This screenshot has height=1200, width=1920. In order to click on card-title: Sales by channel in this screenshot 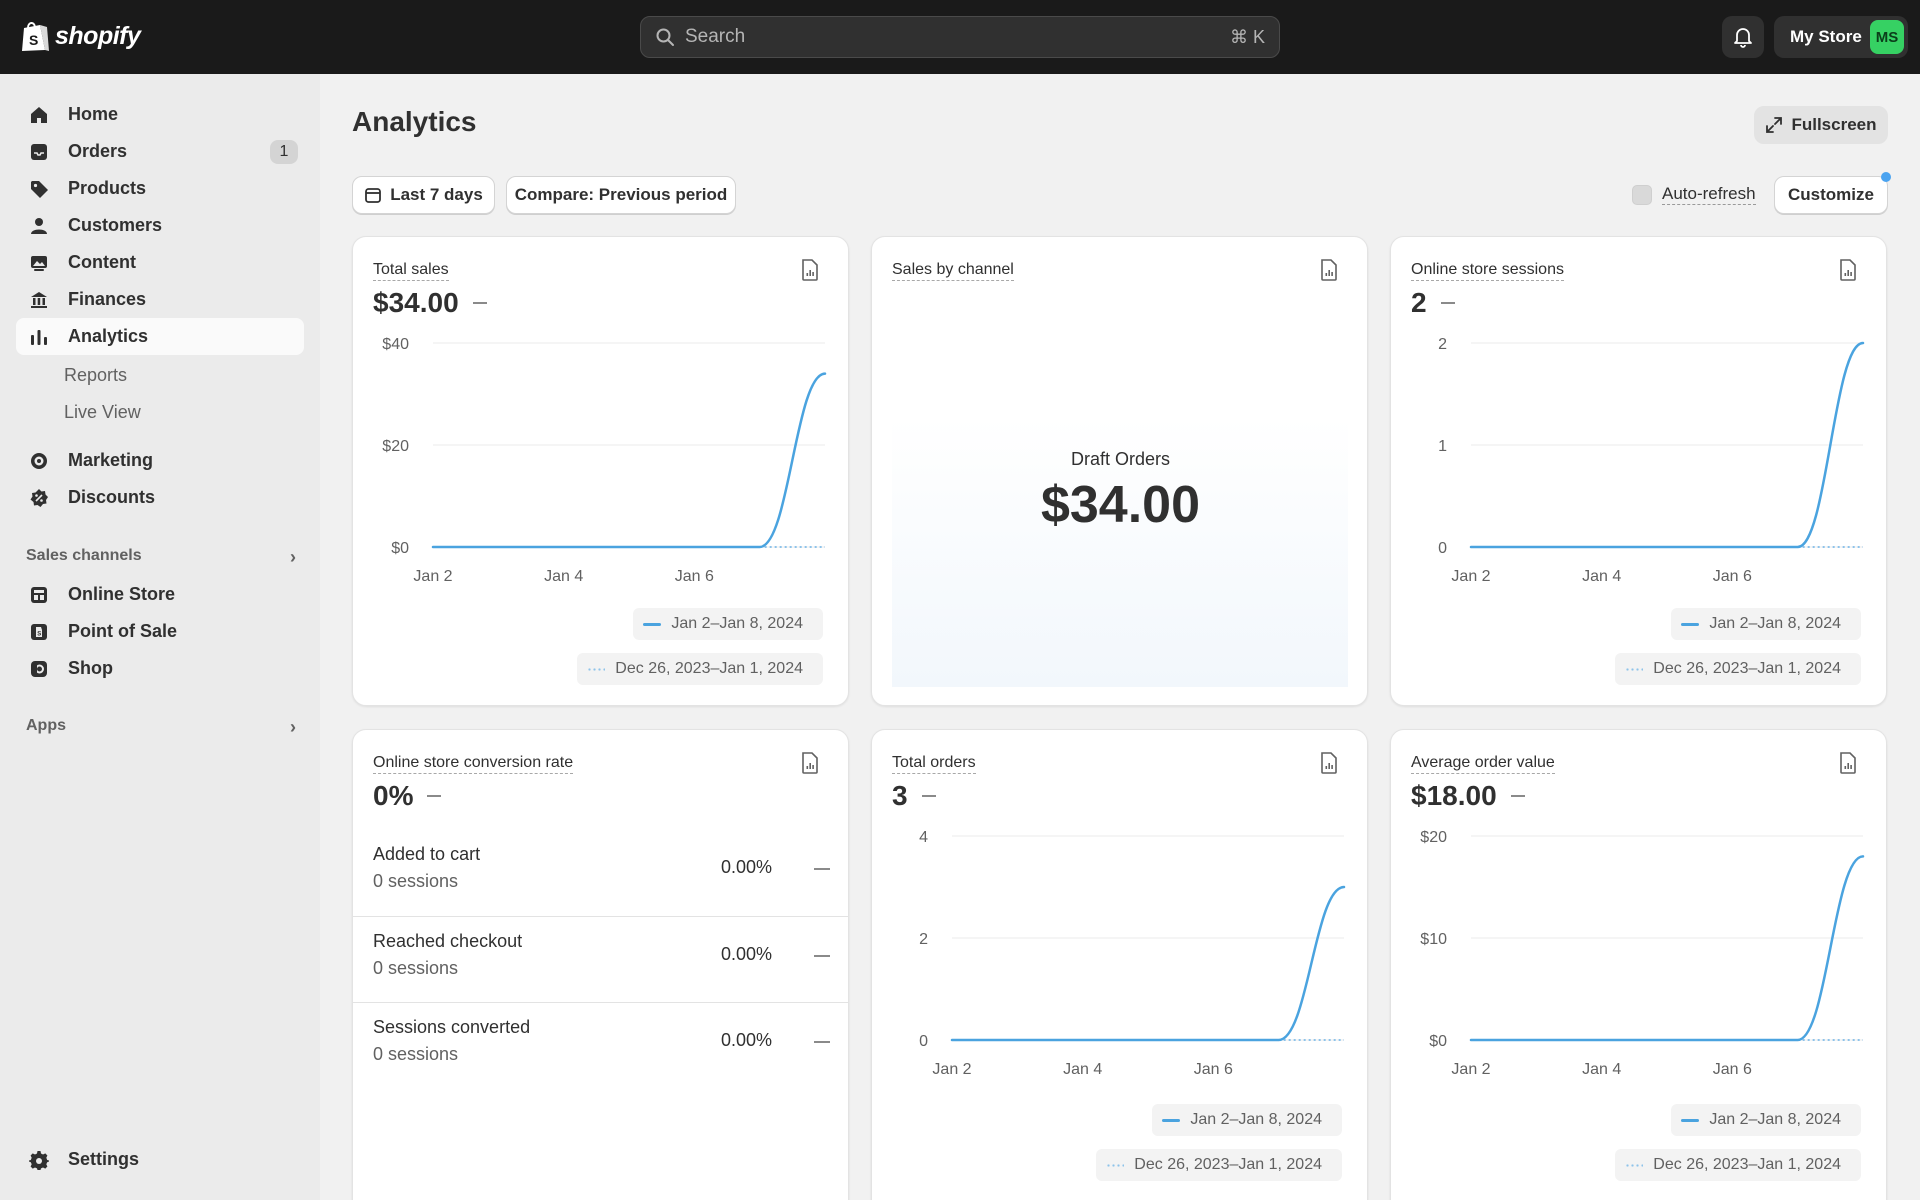, I will do `click(953, 271)`.